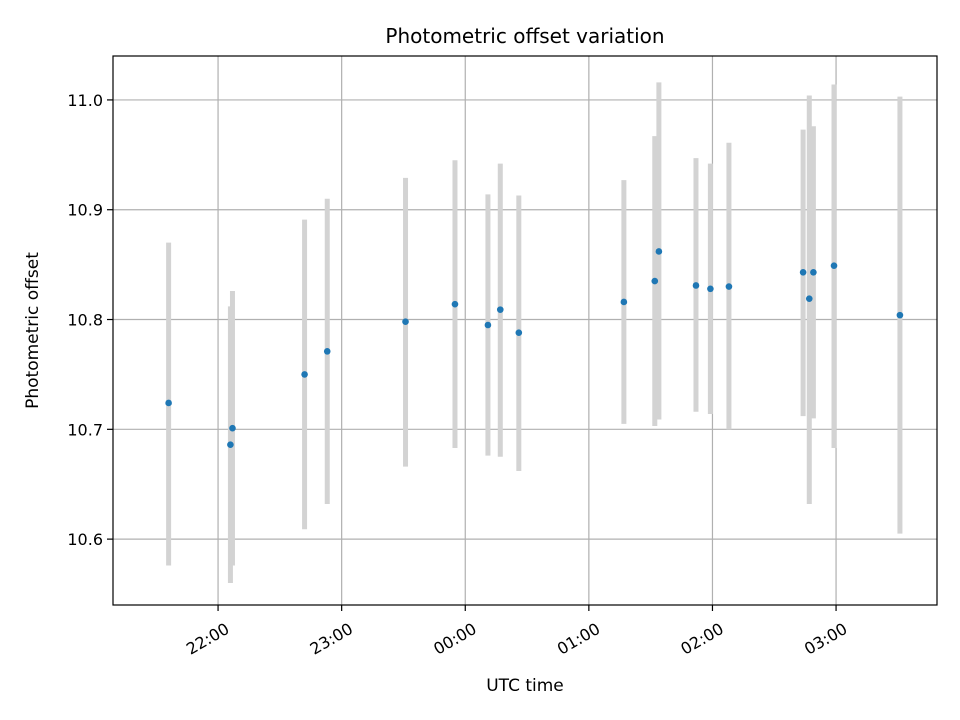 Image resolution: width=960 pixels, height=720 pixels. Describe the element at coordinates (85, 539) in the screenshot. I see `y-tick-label: 10.6` at that location.